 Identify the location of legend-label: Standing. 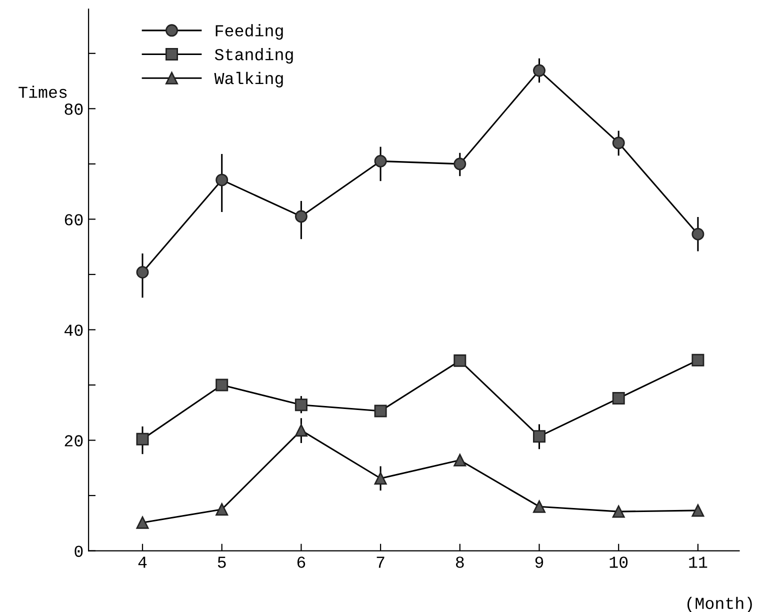
(253, 56).